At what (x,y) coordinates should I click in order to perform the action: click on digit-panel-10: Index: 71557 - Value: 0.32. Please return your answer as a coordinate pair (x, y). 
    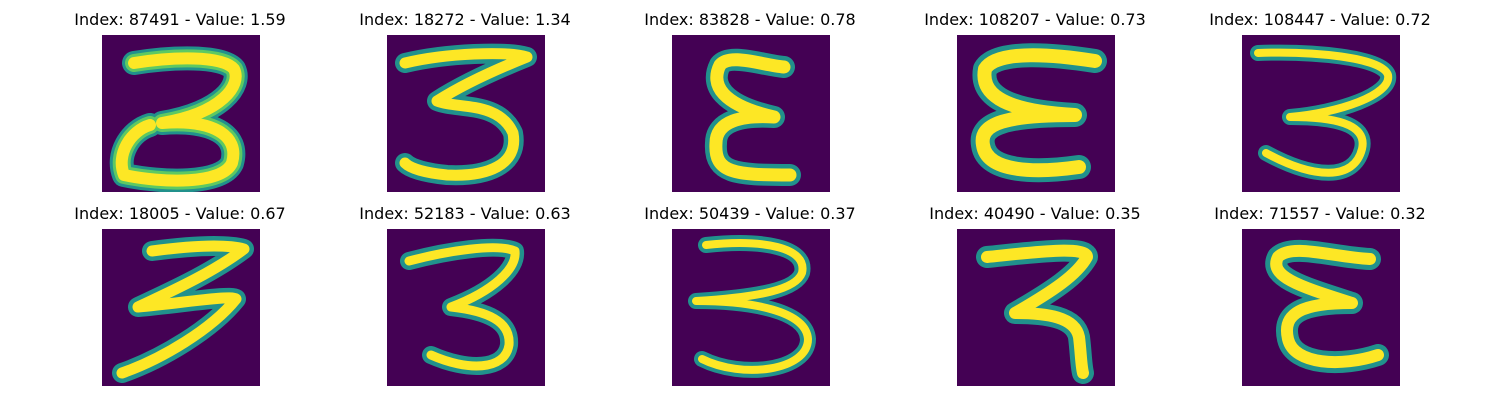
    Looking at the image, I should click on (1320, 290).